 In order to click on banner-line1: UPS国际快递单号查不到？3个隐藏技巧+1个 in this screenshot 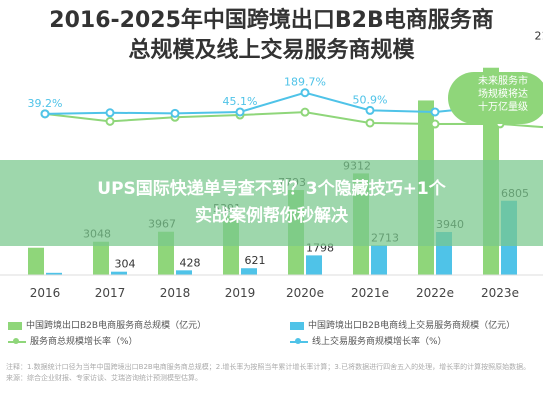, I will do `click(271, 189)`.